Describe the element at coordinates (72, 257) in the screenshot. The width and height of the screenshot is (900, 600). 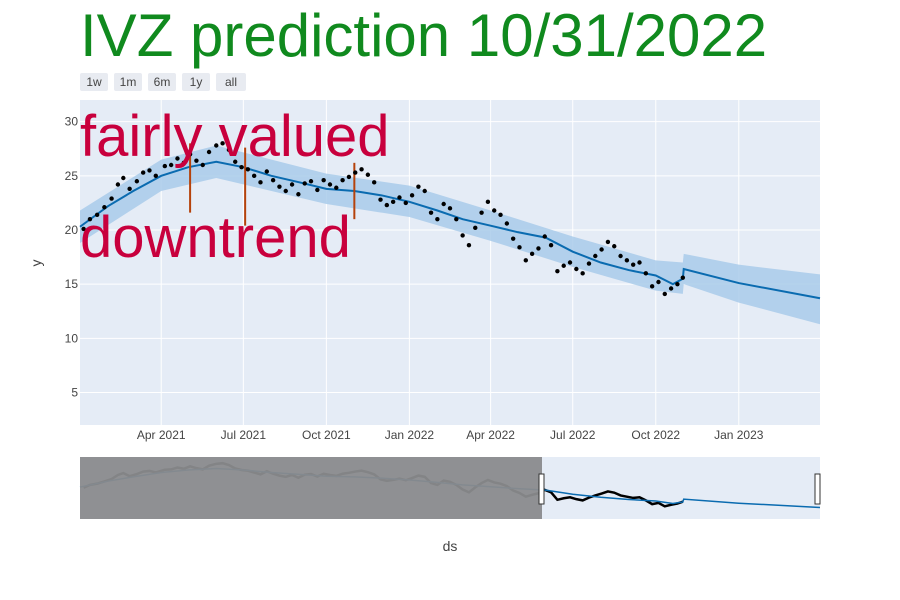
I see `y-axis-ticks: 5 10 15 20 25 30` at that location.